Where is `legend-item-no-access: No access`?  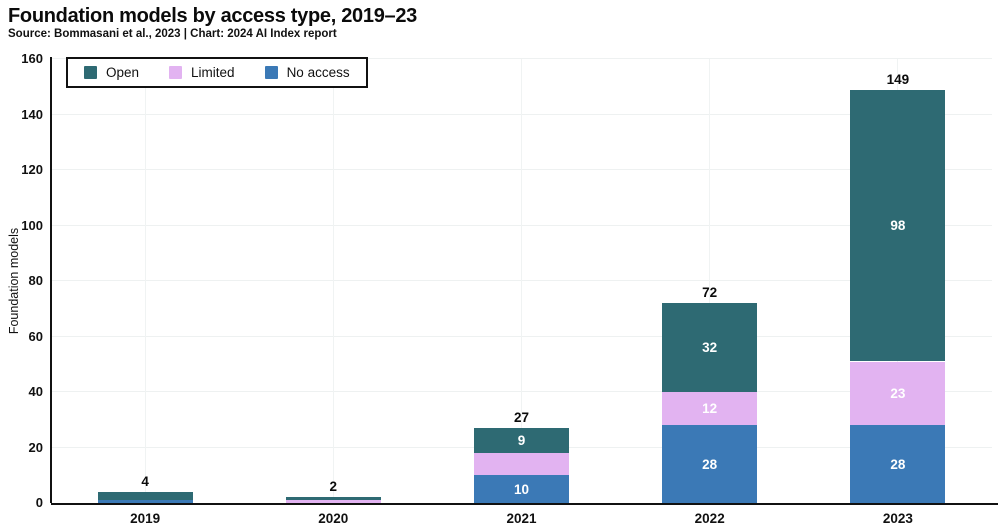 legend-item-no-access: No access is located at coordinates (307, 72).